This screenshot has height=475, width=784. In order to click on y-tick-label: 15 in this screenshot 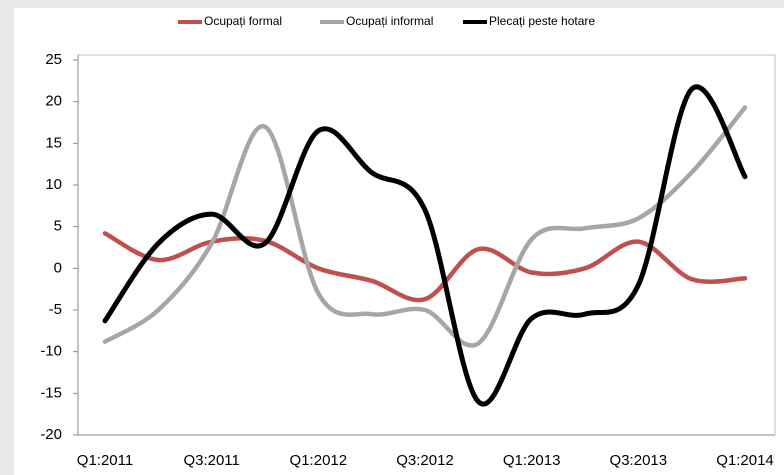, I will do `click(53, 142)`.